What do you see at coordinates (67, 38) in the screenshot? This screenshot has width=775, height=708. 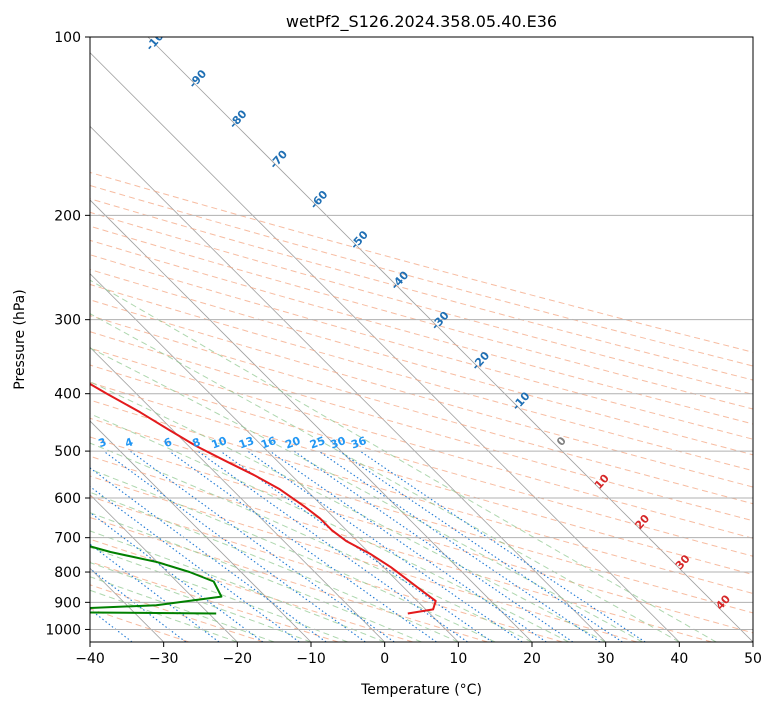 I see `y-tick-label: 100` at bounding box center [67, 38].